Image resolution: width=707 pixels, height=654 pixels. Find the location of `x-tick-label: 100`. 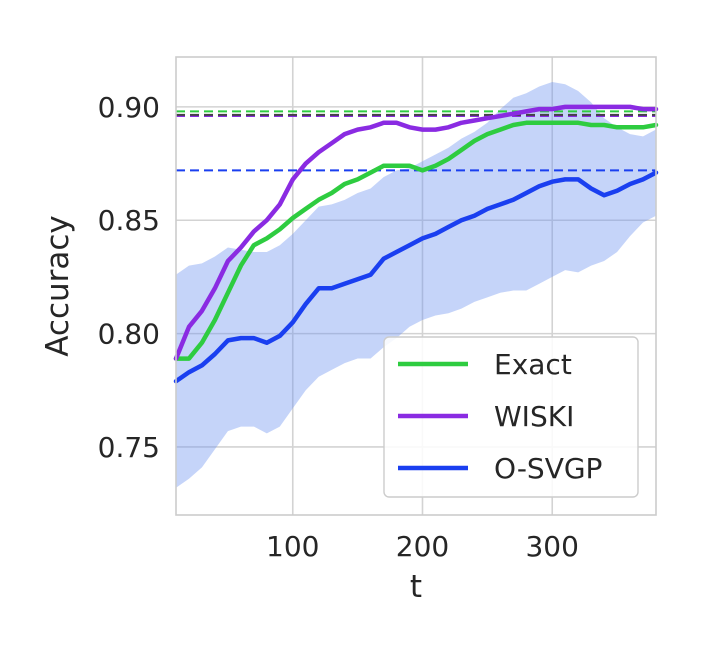

x-tick-label: 100 is located at coordinates (292, 546).